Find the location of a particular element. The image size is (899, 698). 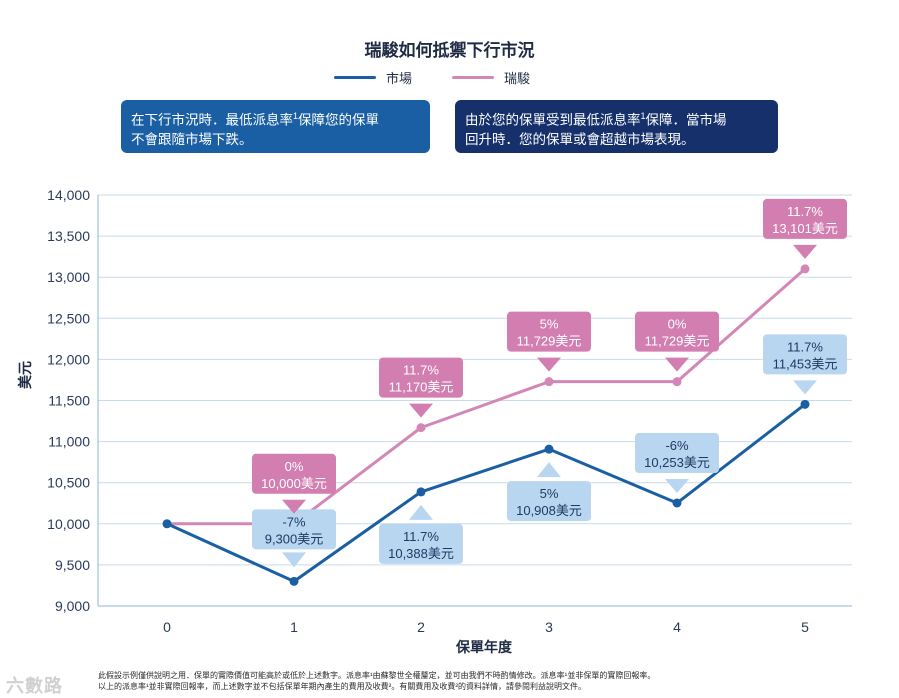

x-tick-label: 2 is located at coordinates (421, 627).